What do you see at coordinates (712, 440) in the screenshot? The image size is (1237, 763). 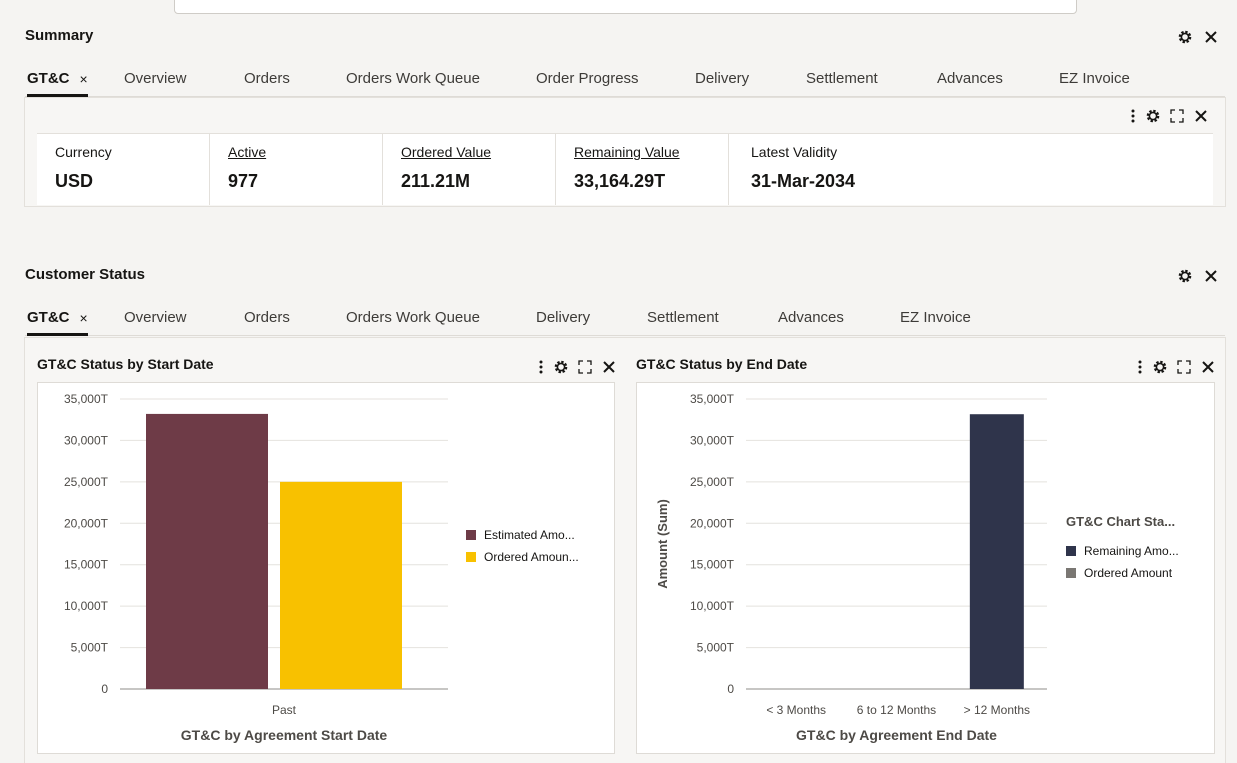 I see `y-tick-label: 30,000T` at bounding box center [712, 440].